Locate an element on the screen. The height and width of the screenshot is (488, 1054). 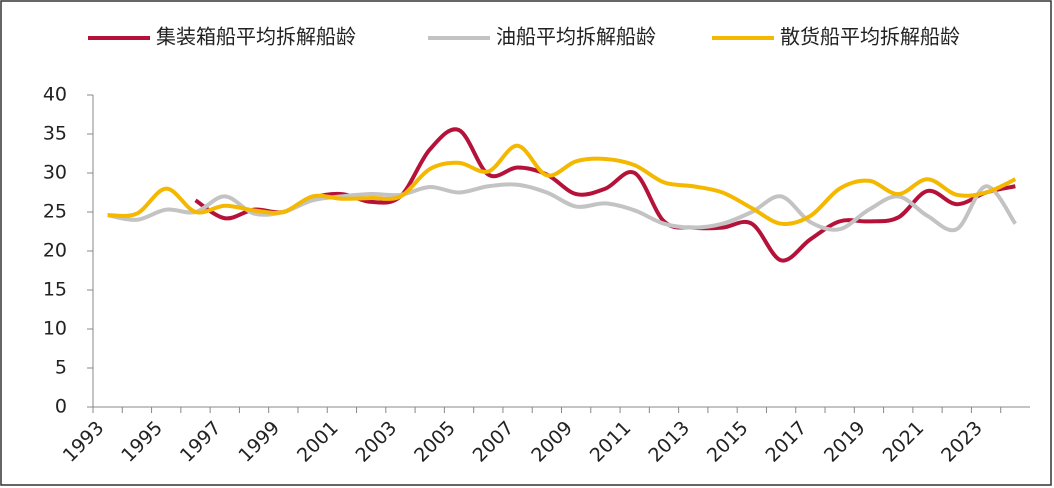
y-tick-label: 40 is located at coordinates (55, 95).